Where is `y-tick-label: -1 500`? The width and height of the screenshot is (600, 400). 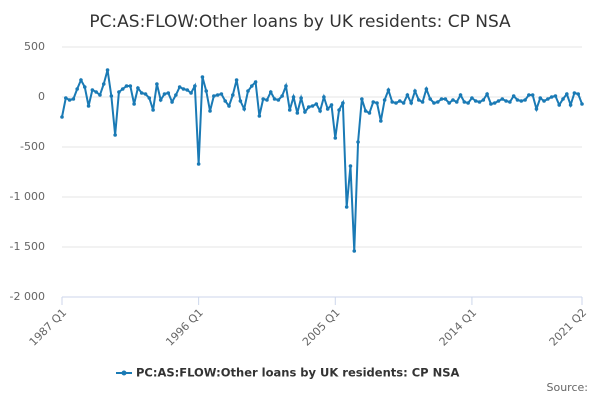
y-tick-label: -1 500 is located at coordinates (27, 246).